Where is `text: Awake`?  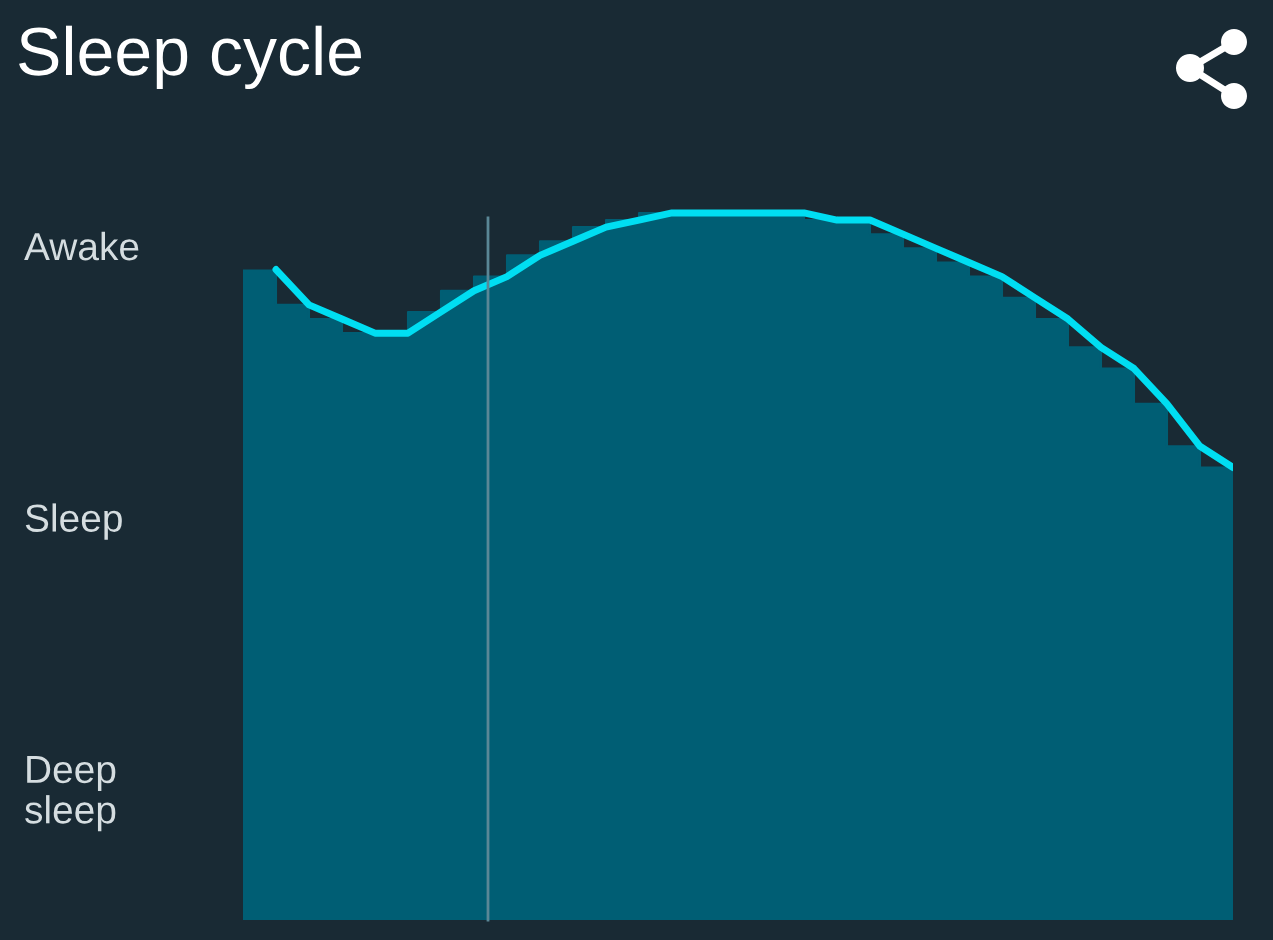 text: Awake is located at coordinates (81, 246).